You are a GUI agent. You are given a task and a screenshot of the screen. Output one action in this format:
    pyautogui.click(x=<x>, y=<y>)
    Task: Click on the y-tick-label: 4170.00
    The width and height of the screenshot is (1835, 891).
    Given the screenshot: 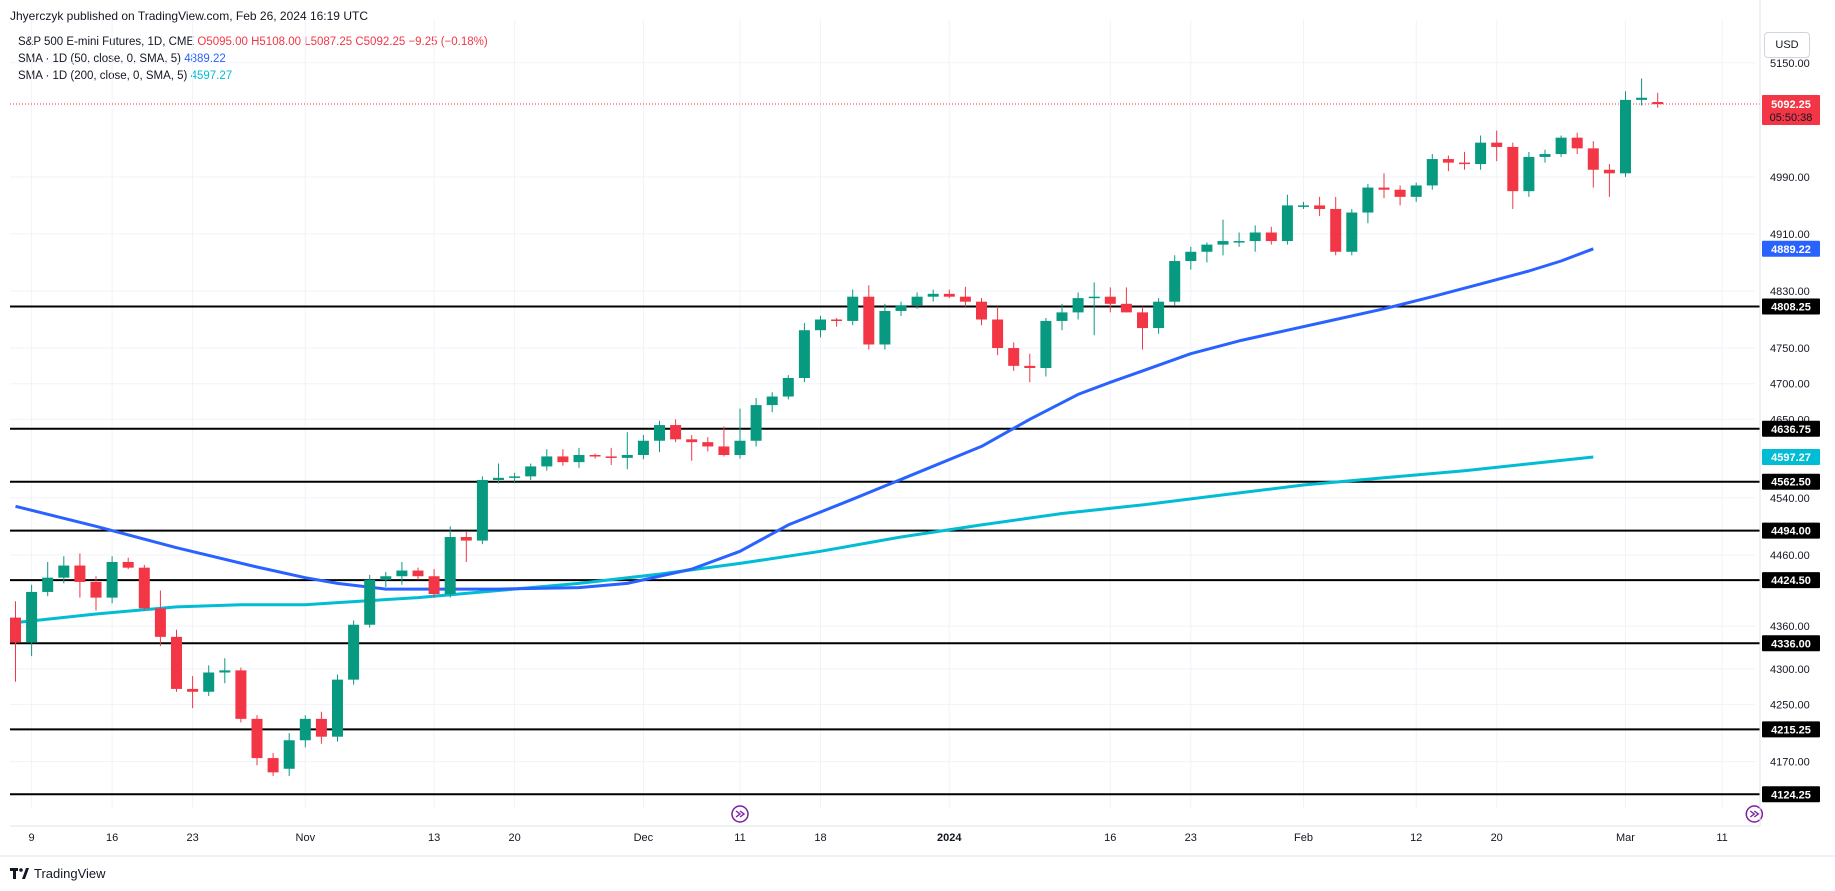 What is the action you would take?
    pyautogui.click(x=1790, y=763)
    